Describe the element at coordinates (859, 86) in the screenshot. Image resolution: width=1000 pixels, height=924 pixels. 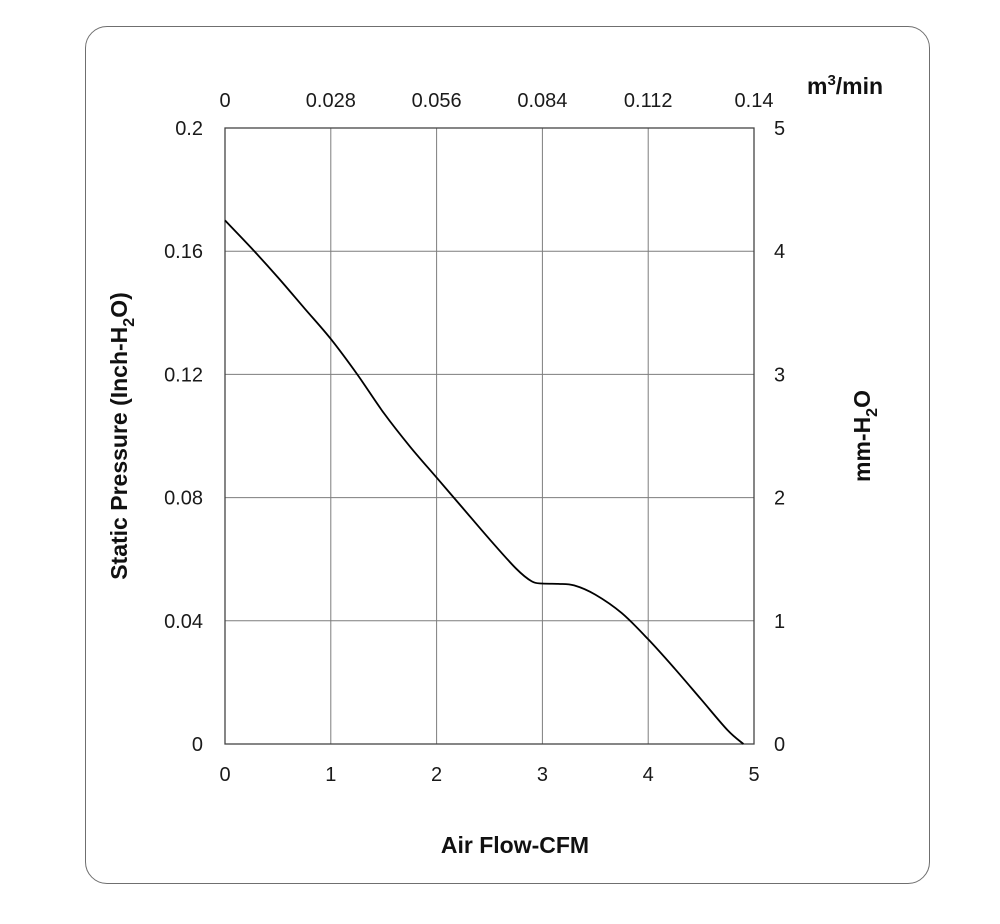
I see `x2-axis-title-end: /min` at that location.